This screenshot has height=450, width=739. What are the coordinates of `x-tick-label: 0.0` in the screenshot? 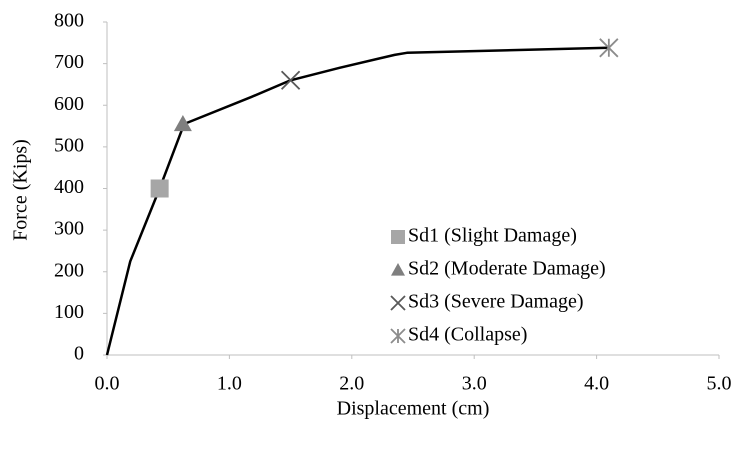 It's located at (107, 384).